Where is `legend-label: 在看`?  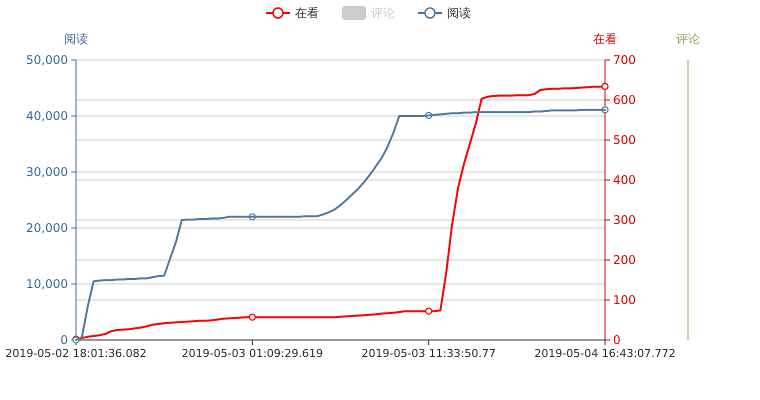
legend-label: 在看 is located at coordinates (307, 13).